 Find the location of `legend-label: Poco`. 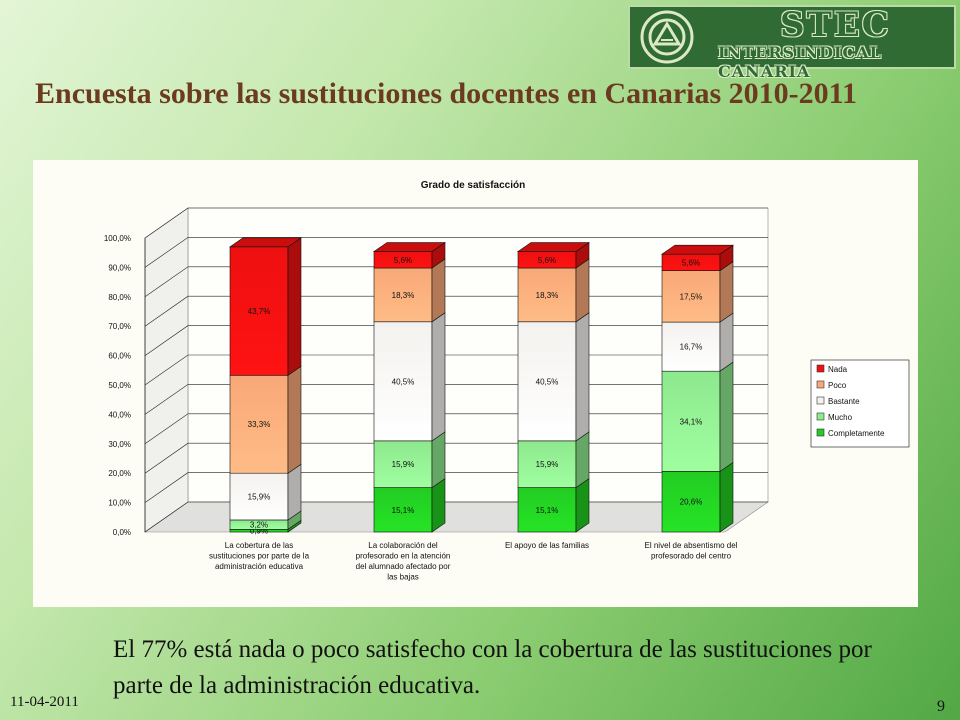

legend-label: Poco is located at coordinates (837, 385).